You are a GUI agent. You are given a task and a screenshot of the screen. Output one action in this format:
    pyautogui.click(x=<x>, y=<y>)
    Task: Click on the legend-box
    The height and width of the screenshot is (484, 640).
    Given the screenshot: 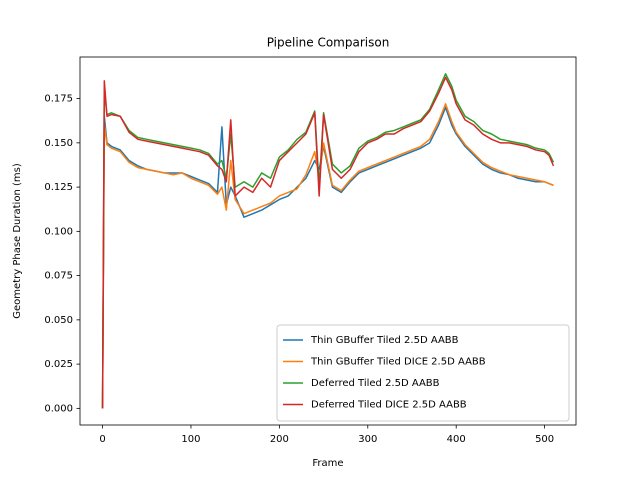 What is the action you would take?
    pyautogui.click(x=423, y=373)
    